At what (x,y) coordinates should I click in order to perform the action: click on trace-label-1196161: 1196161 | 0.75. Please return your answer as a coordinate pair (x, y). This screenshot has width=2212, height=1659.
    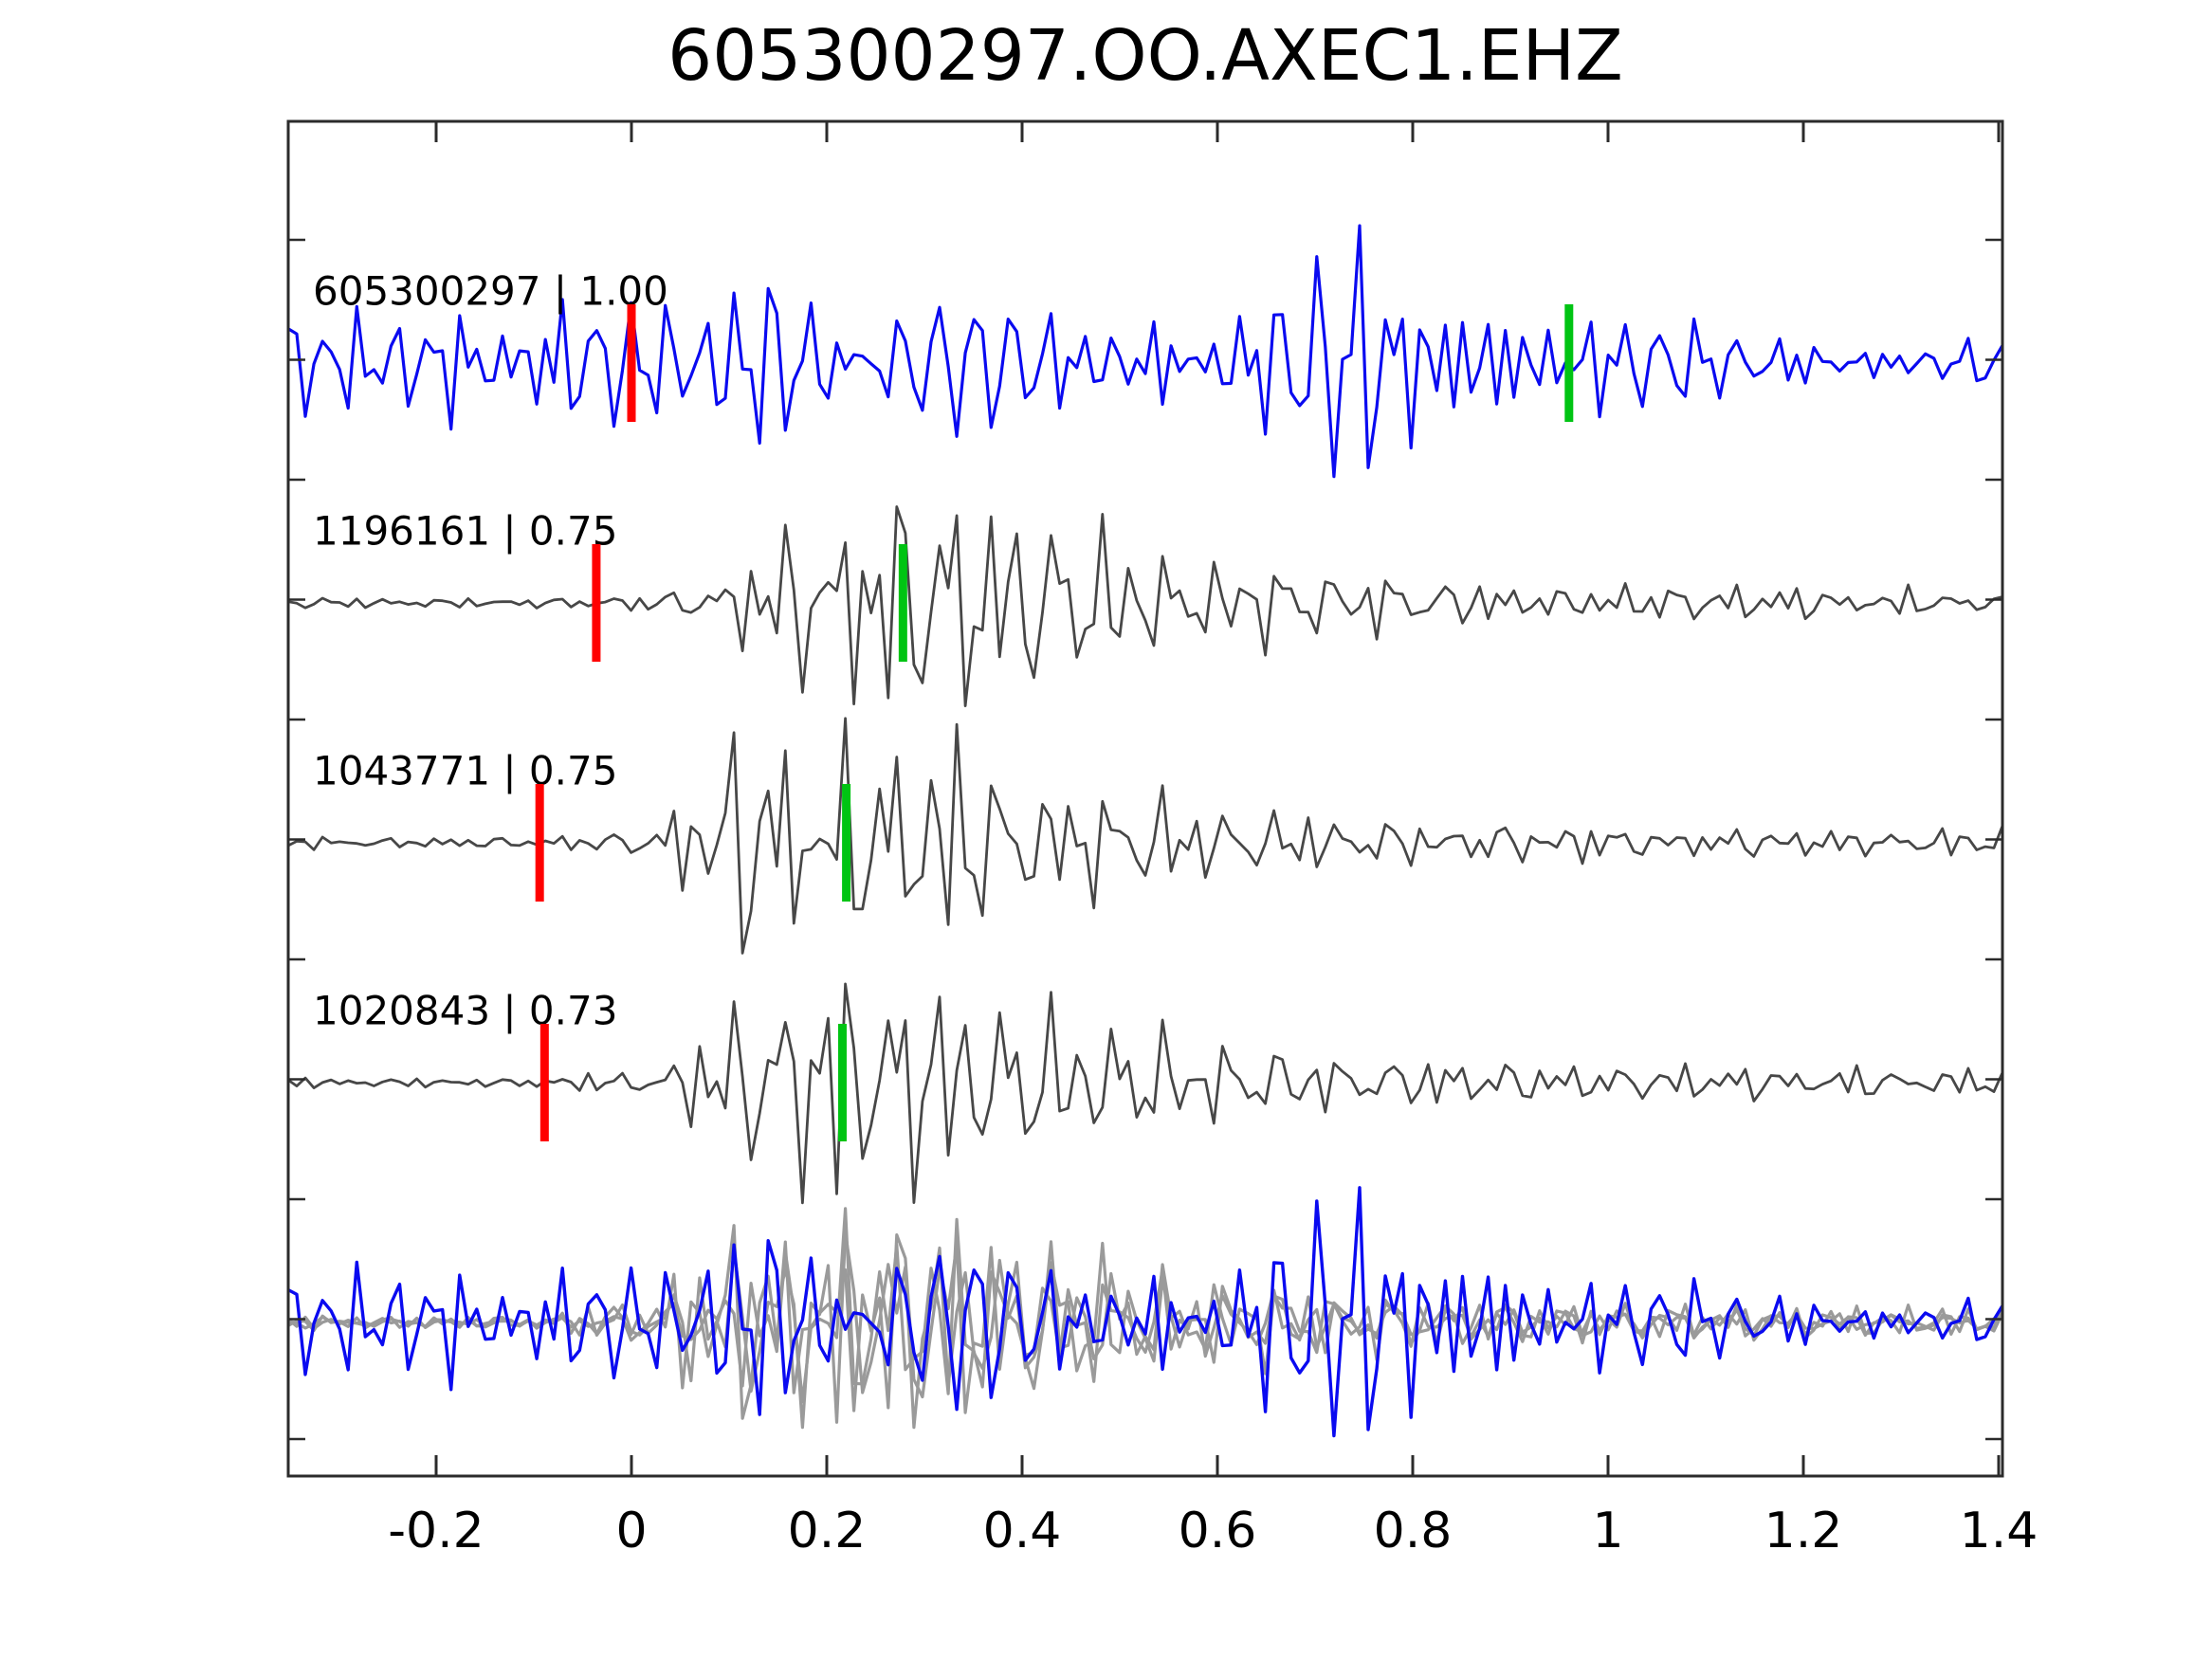
    Looking at the image, I should click on (465, 531).